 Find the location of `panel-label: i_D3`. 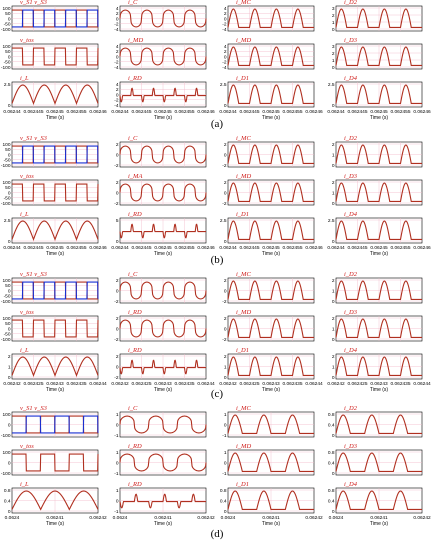

panel-label: i_D3 is located at coordinates (351, 176).